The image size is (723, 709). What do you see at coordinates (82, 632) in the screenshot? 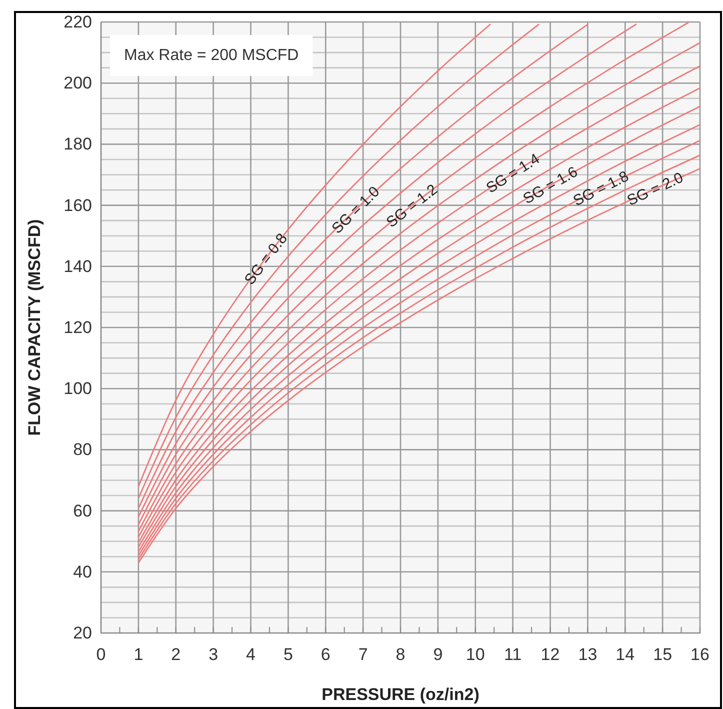
I see `y-tick-label: 20` at bounding box center [82, 632].